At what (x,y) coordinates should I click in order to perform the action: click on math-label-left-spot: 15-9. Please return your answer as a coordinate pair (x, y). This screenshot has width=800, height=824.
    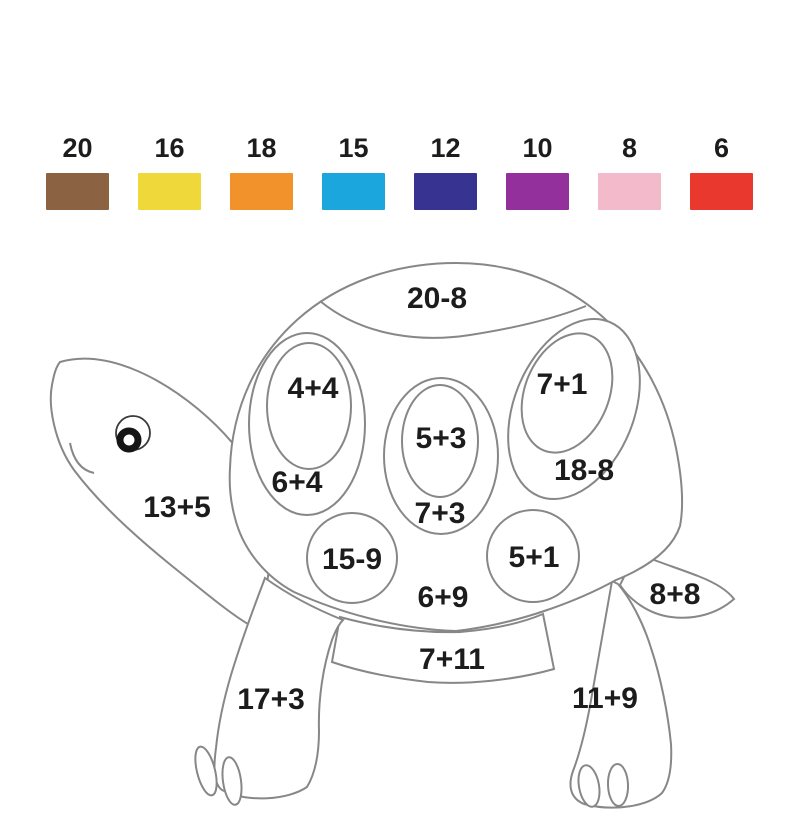
    Looking at the image, I should click on (352, 559).